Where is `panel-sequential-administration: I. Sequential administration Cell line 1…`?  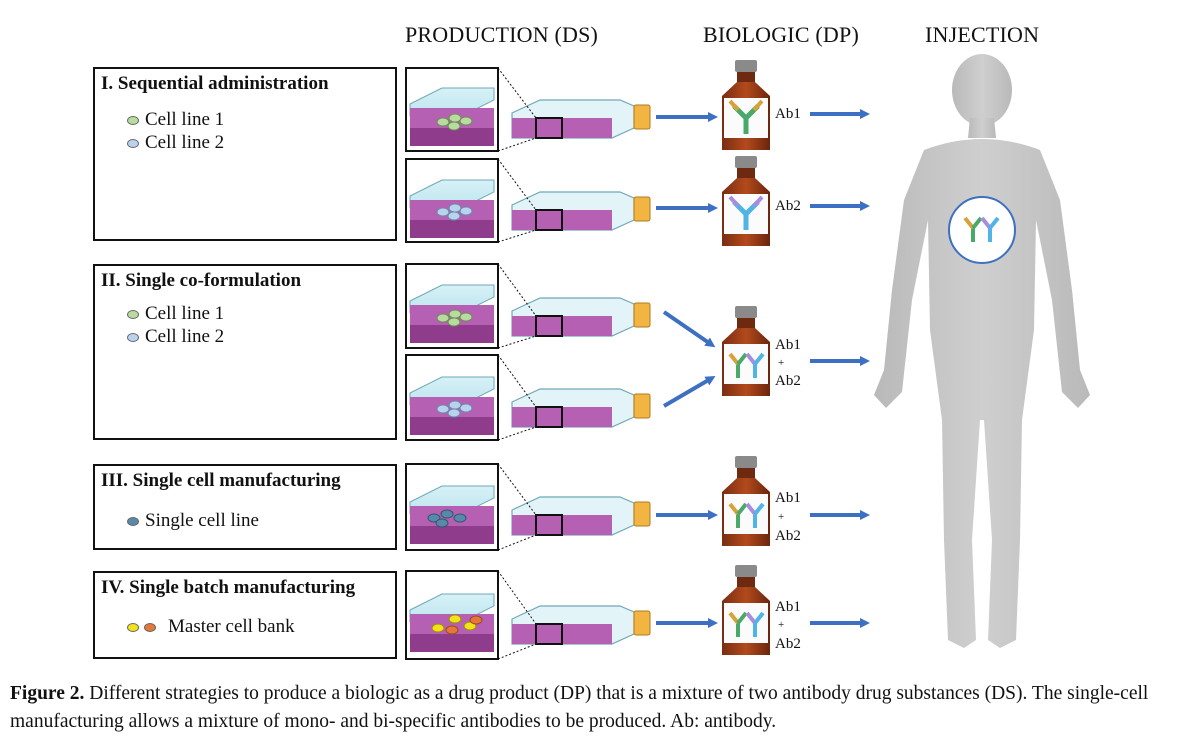 panel-sequential-administration: I. Sequential administration Cell line 1… is located at coordinates (245, 154).